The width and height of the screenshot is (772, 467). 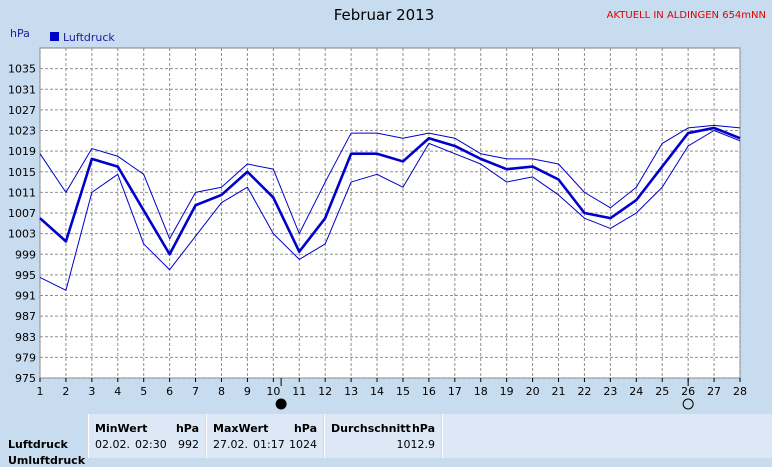 I want to click on y-tick-label: 1003, so click(x=22, y=234).